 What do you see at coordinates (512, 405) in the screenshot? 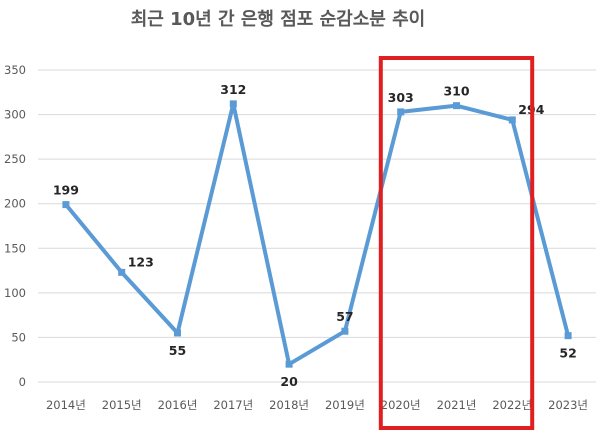
I see `x-tick-label: 2022년` at bounding box center [512, 405].